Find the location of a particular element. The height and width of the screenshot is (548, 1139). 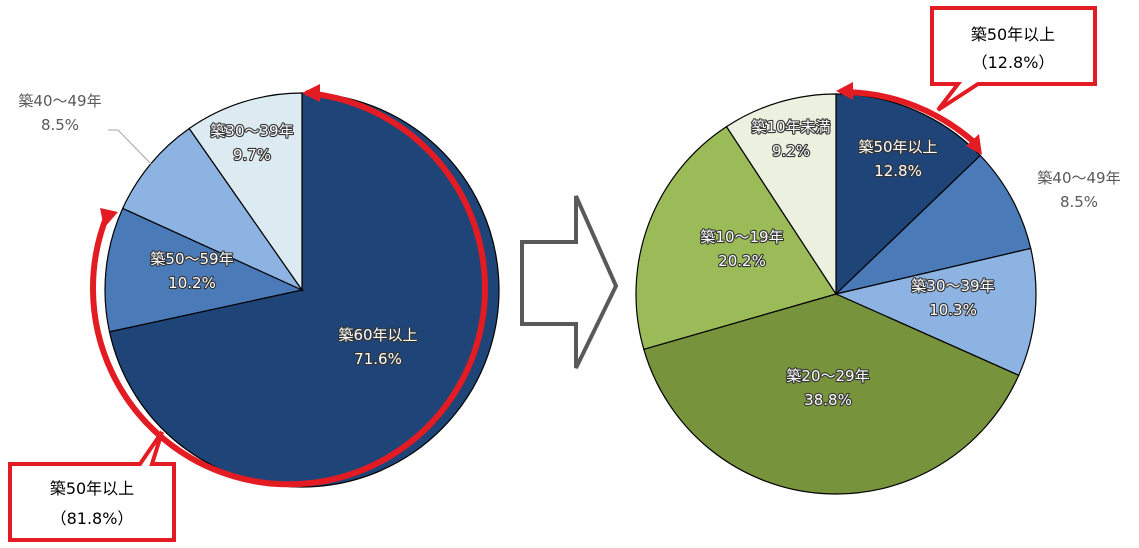

callout-right: 築50年以上 （12.8%） is located at coordinates (1013, 59).